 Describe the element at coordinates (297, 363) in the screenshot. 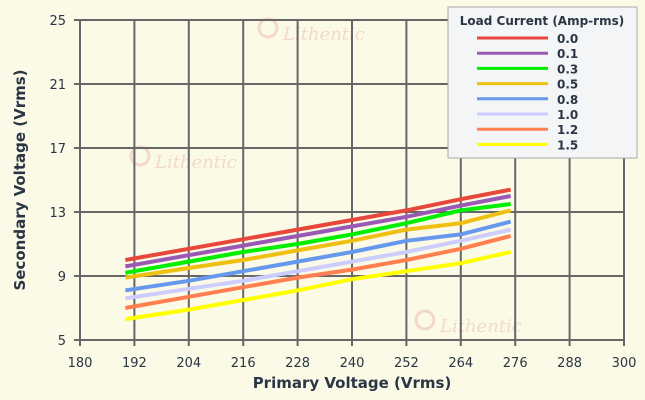

I see `x-tick-label: 228` at that location.